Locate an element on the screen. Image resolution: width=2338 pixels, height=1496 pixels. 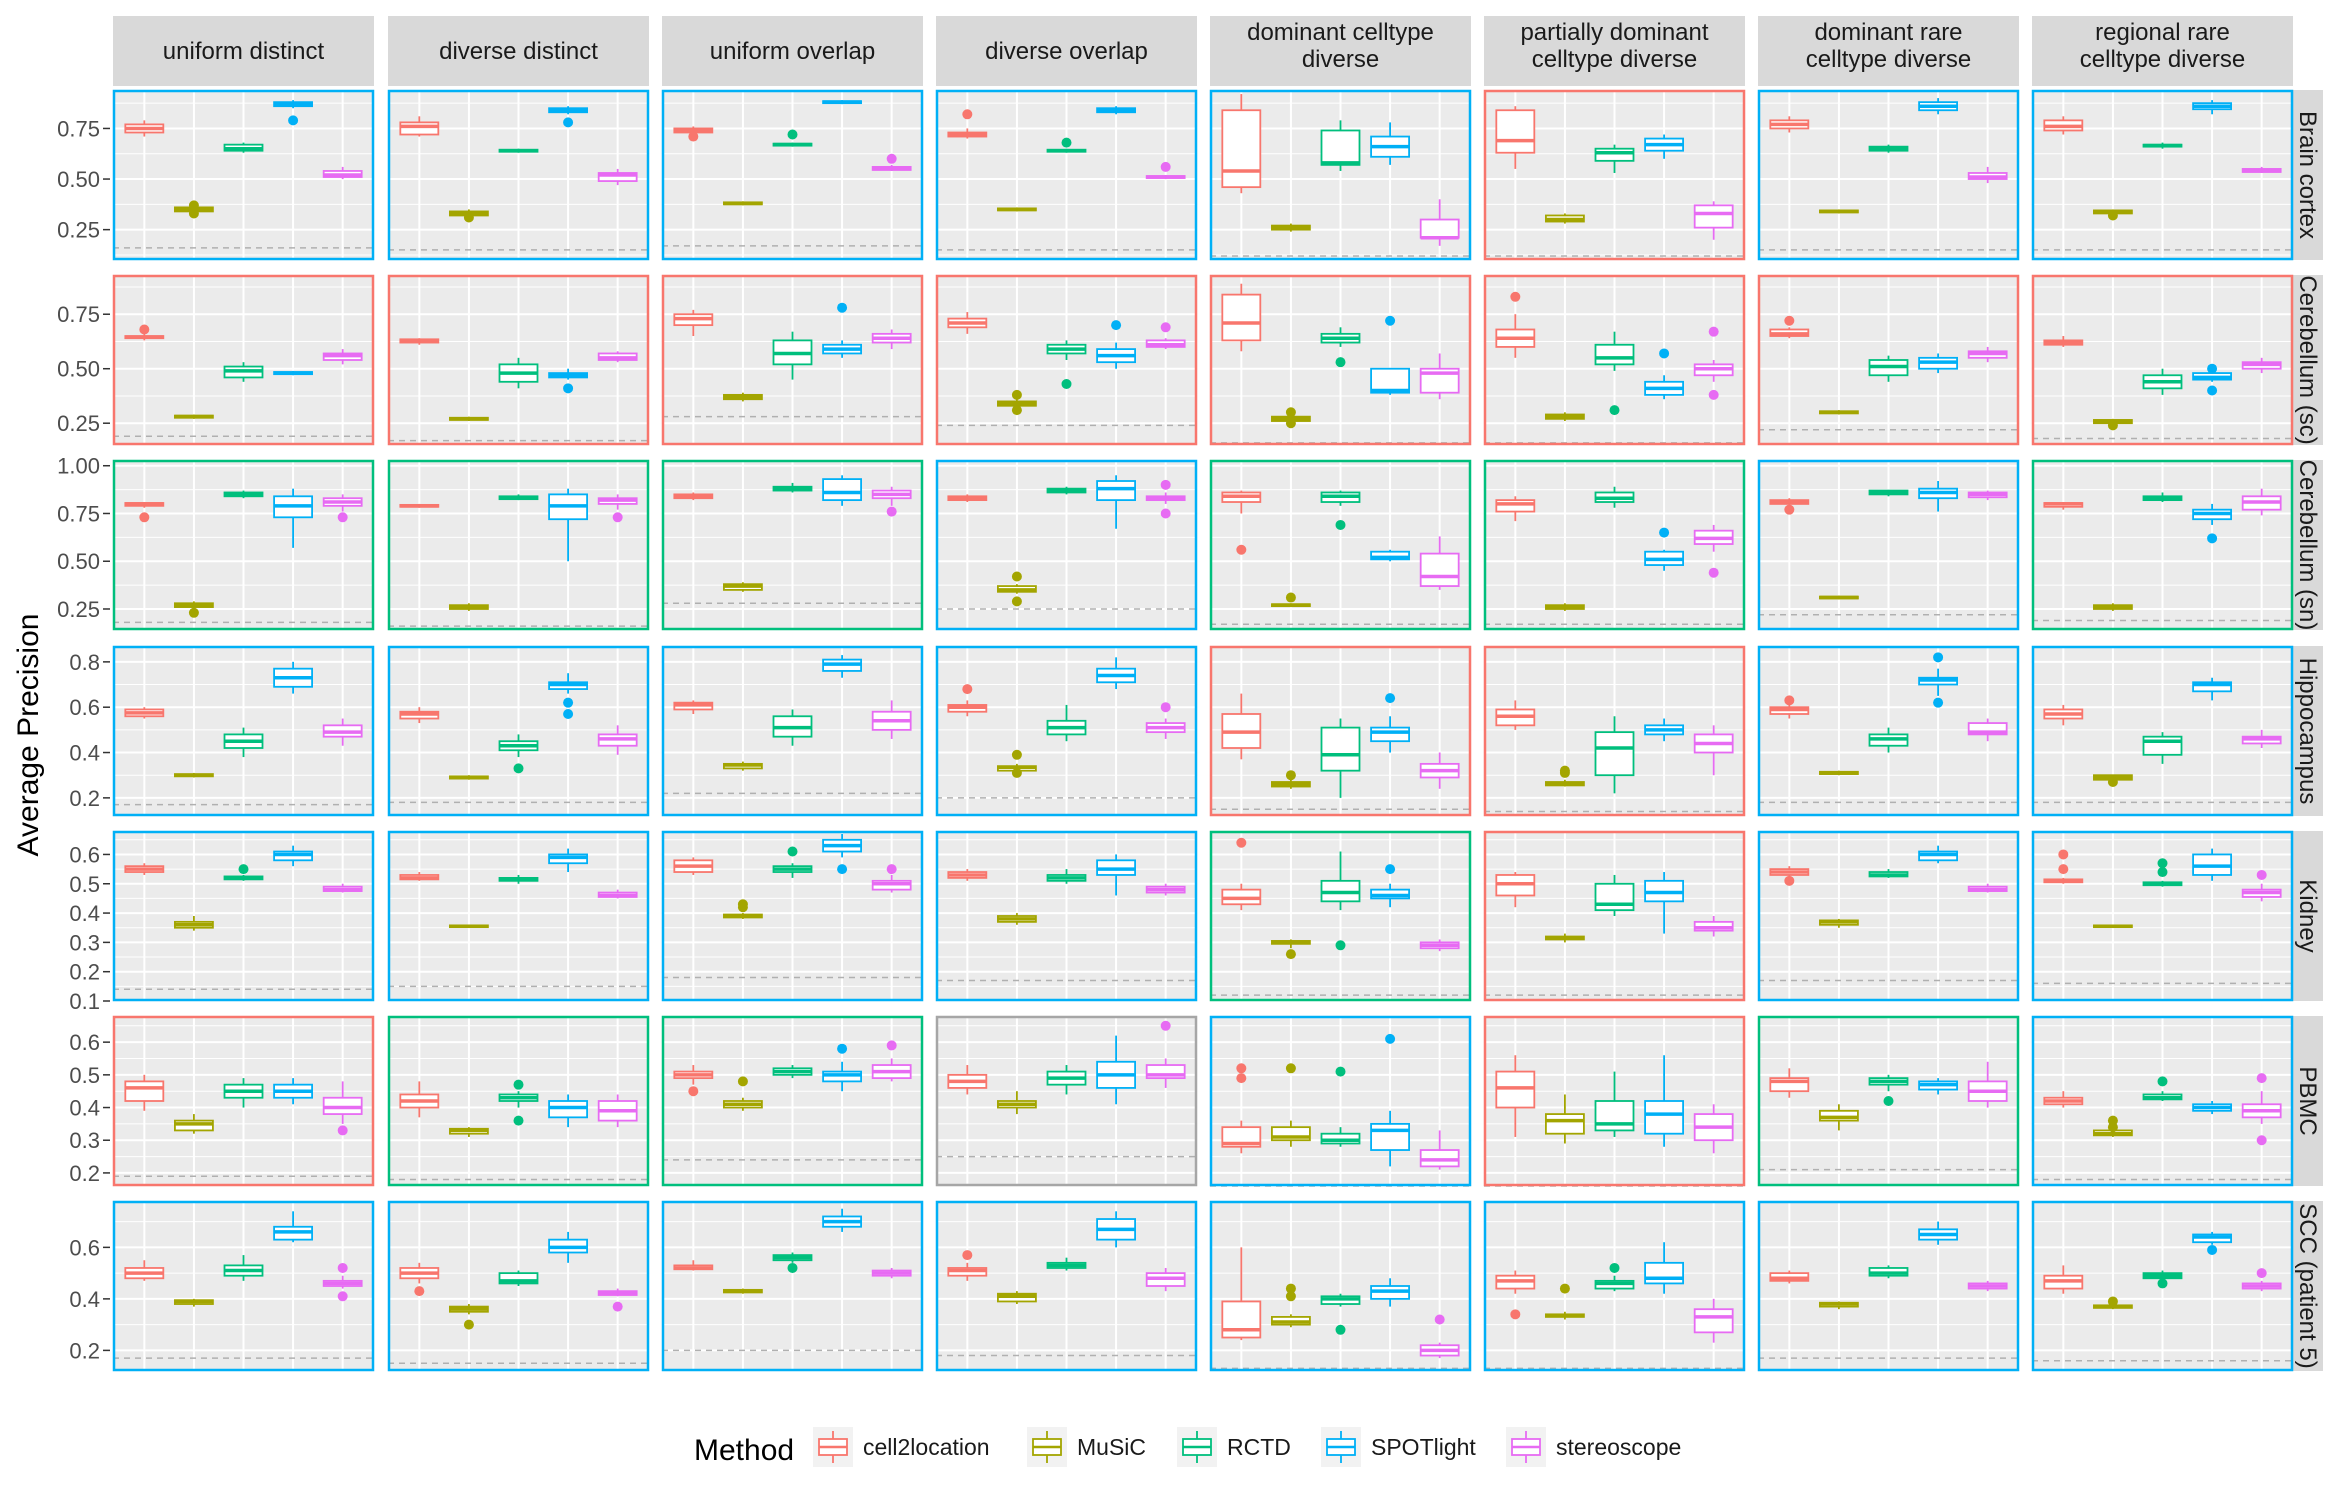
row-brain-cortex: Brain cortex 0.25 0.50 0.75 is located at coordinates (1190, 175).